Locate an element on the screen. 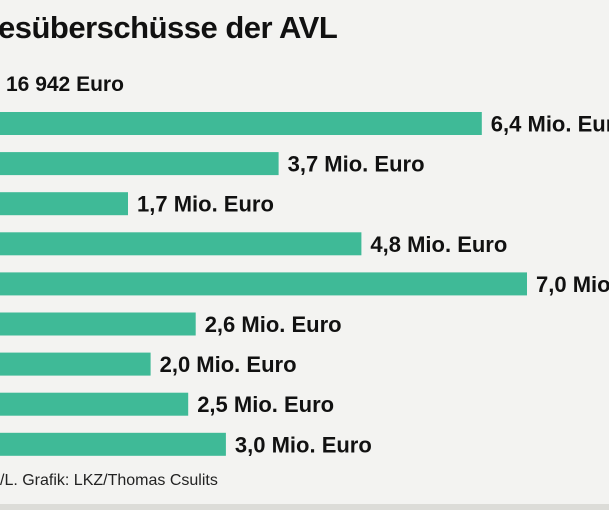  bar-label-1: 6,4 Mio. Euro is located at coordinates (550, 124).